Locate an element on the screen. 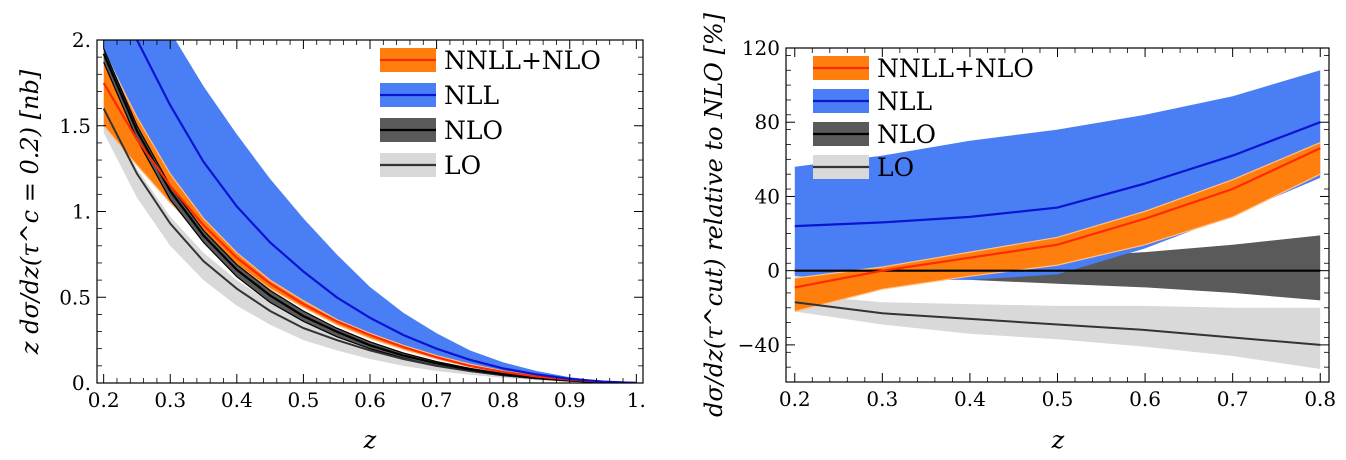 The image size is (1346, 460). left-xtick-label: 0.2 is located at coordinates (104, 400).